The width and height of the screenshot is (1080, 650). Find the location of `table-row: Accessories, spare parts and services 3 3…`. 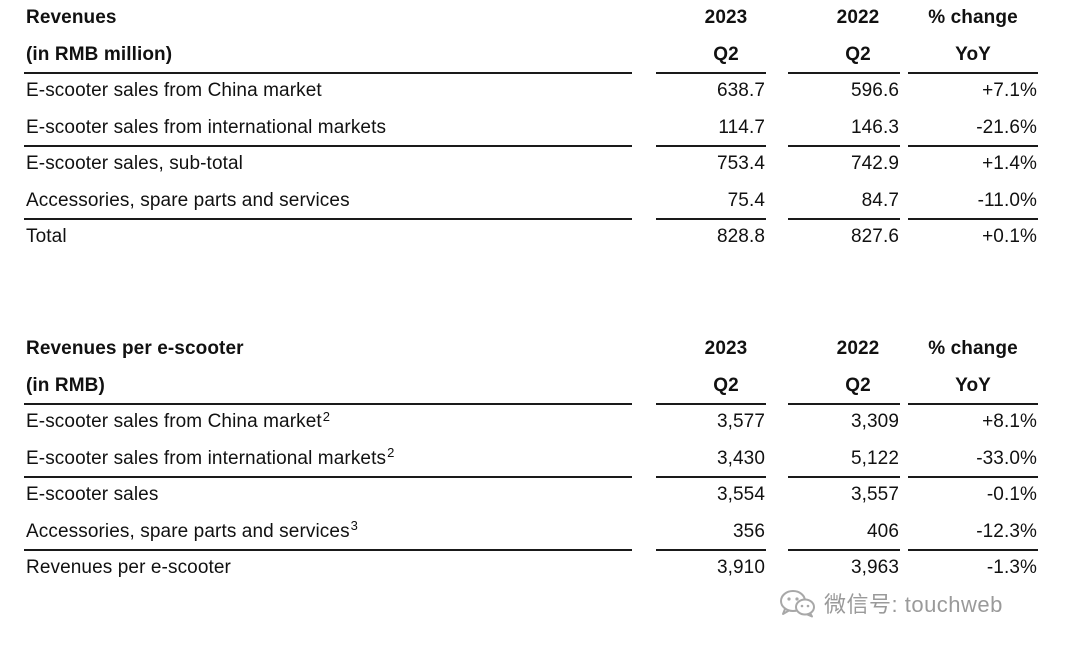

table-row: Accessories, spare parts and services 3 3… is located at coordinates (531, 532).